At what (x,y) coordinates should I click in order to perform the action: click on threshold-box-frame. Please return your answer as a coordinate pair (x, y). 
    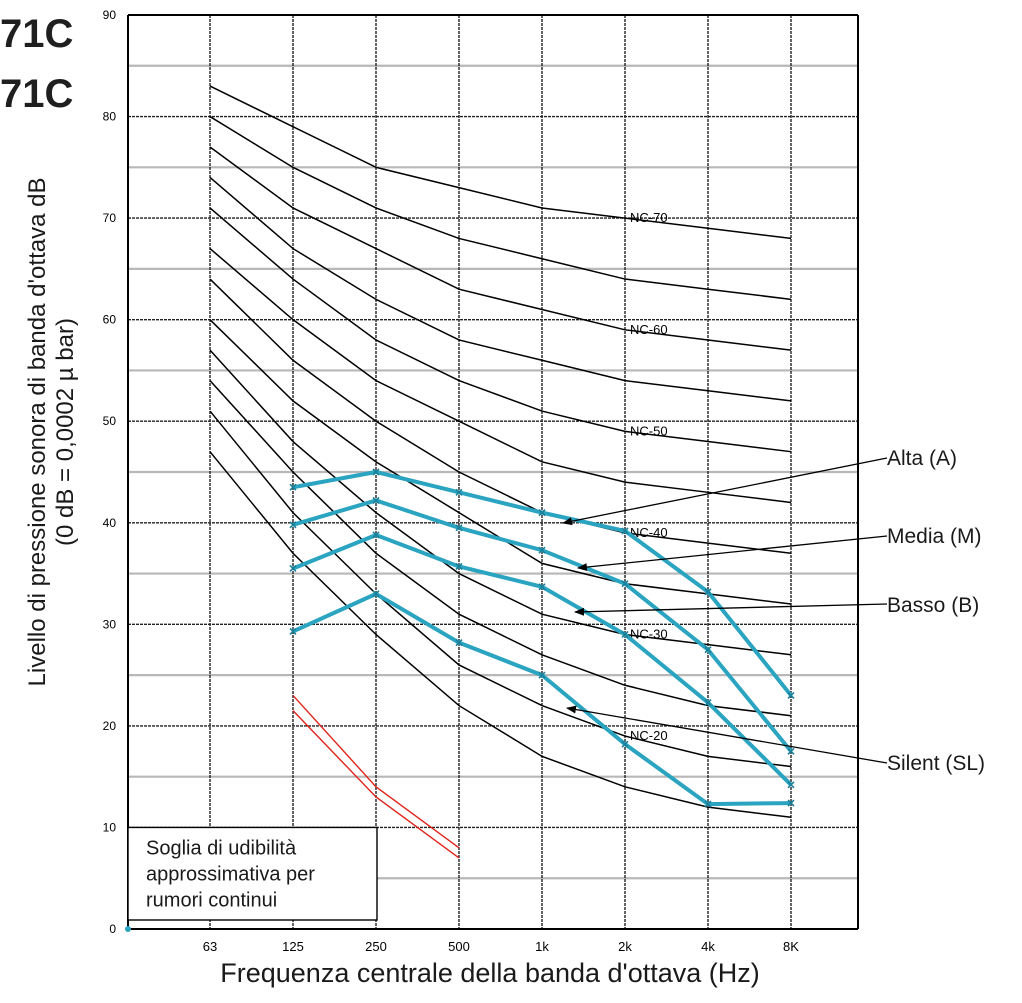
    Looking at the image, I should click on (252, 873).